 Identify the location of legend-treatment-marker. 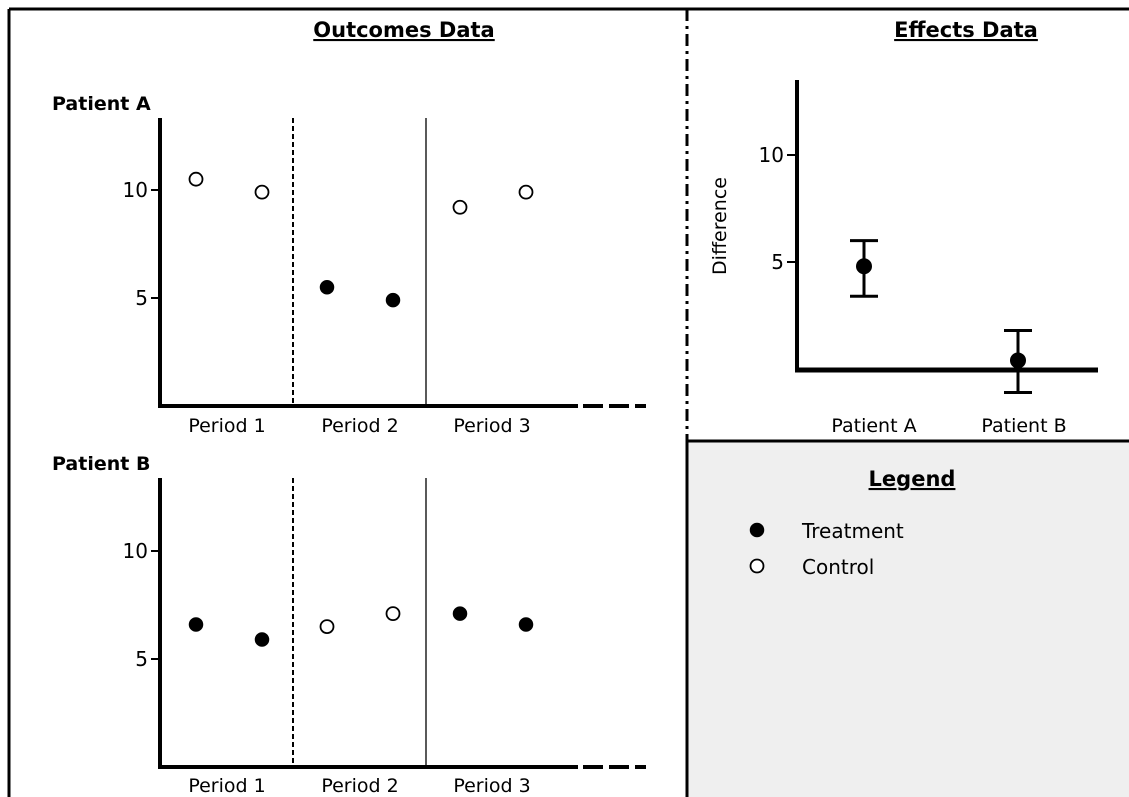
(757, 530).